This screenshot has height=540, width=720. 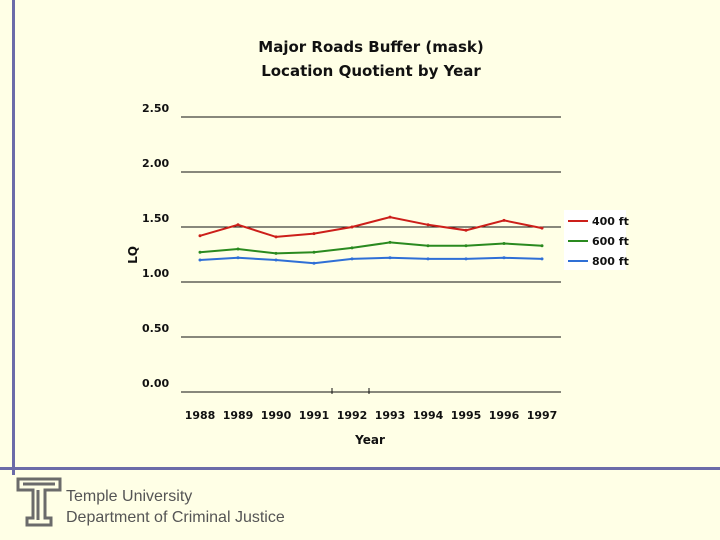 I want to click on x-tick-label: 1995, so click(x=466, y=415).